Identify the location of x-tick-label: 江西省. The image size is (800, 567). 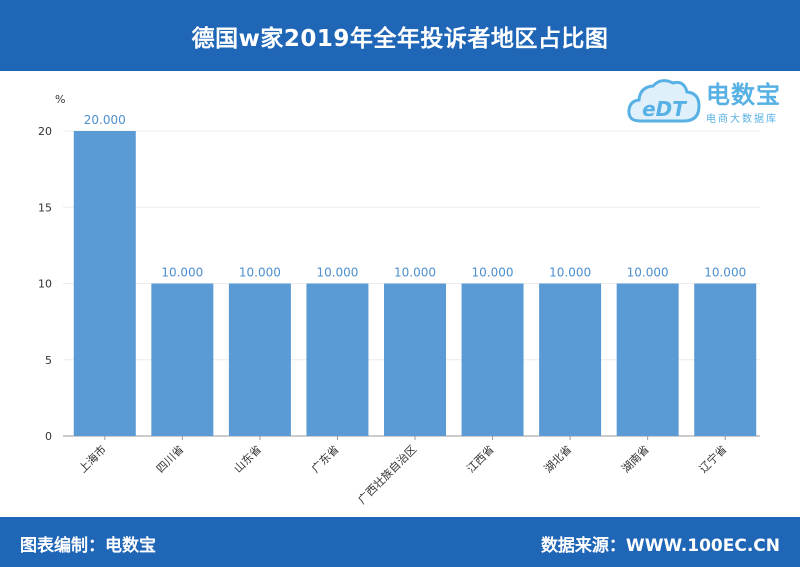
(480, 459).